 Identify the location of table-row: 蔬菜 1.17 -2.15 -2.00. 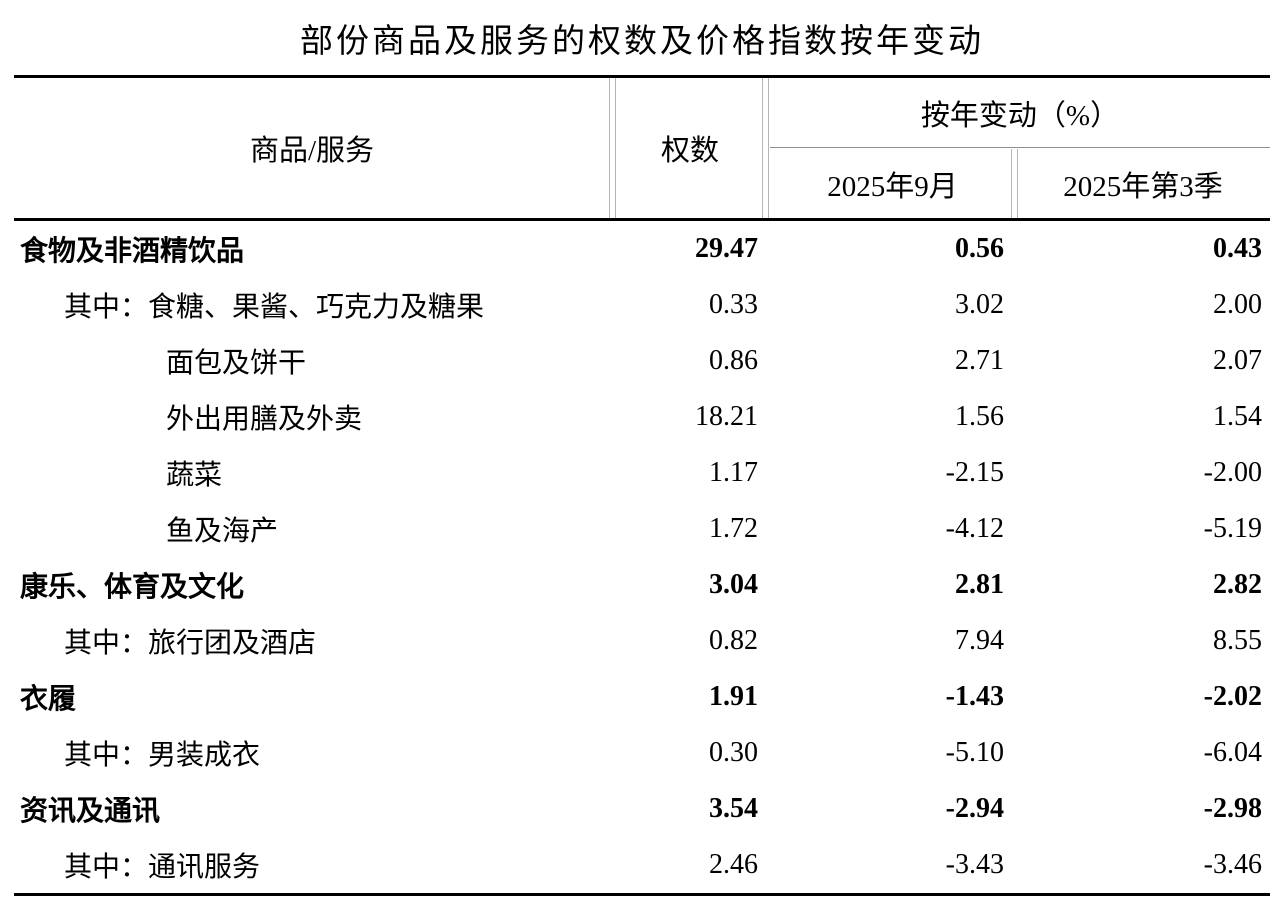
(642, 473).